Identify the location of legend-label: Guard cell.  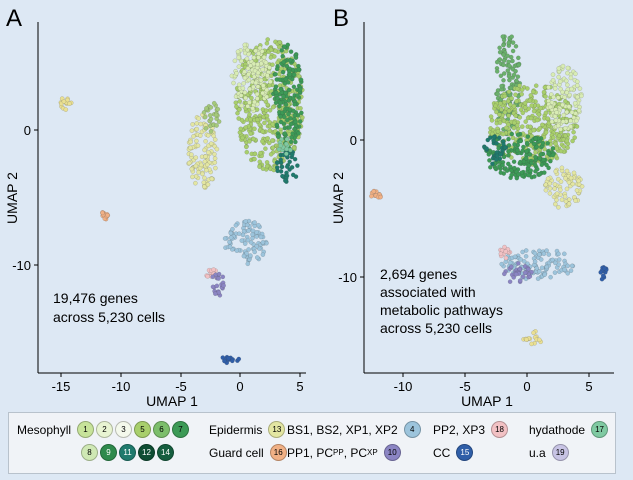
(236, 452).